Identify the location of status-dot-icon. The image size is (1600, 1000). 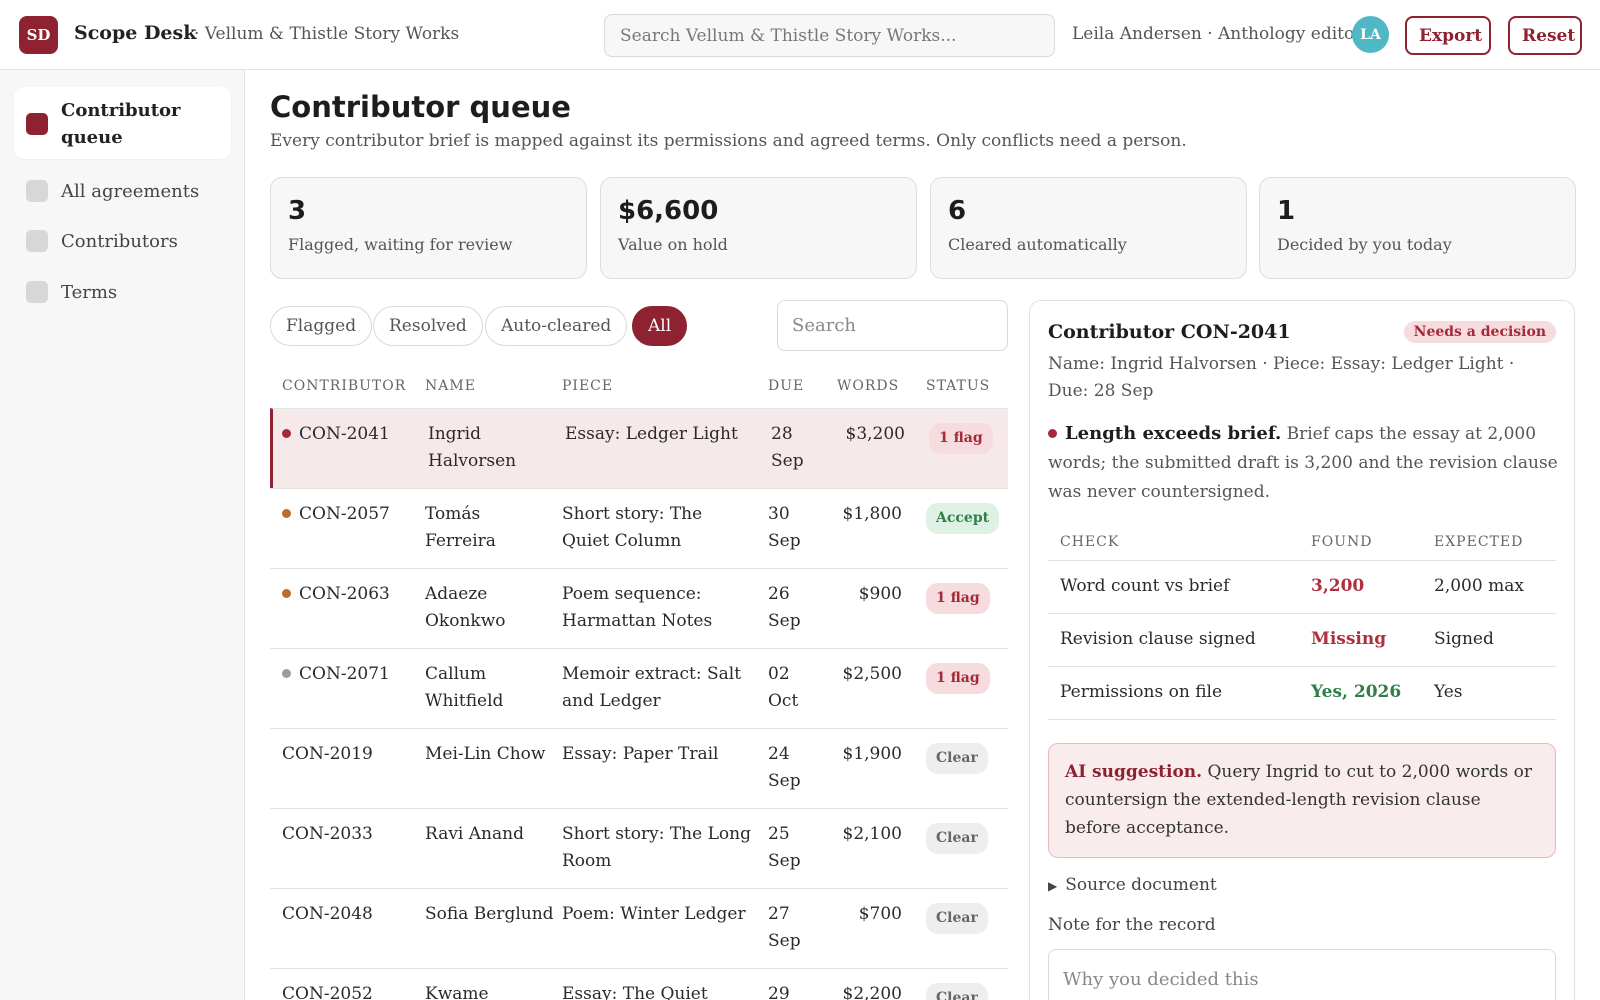
(286, 513).